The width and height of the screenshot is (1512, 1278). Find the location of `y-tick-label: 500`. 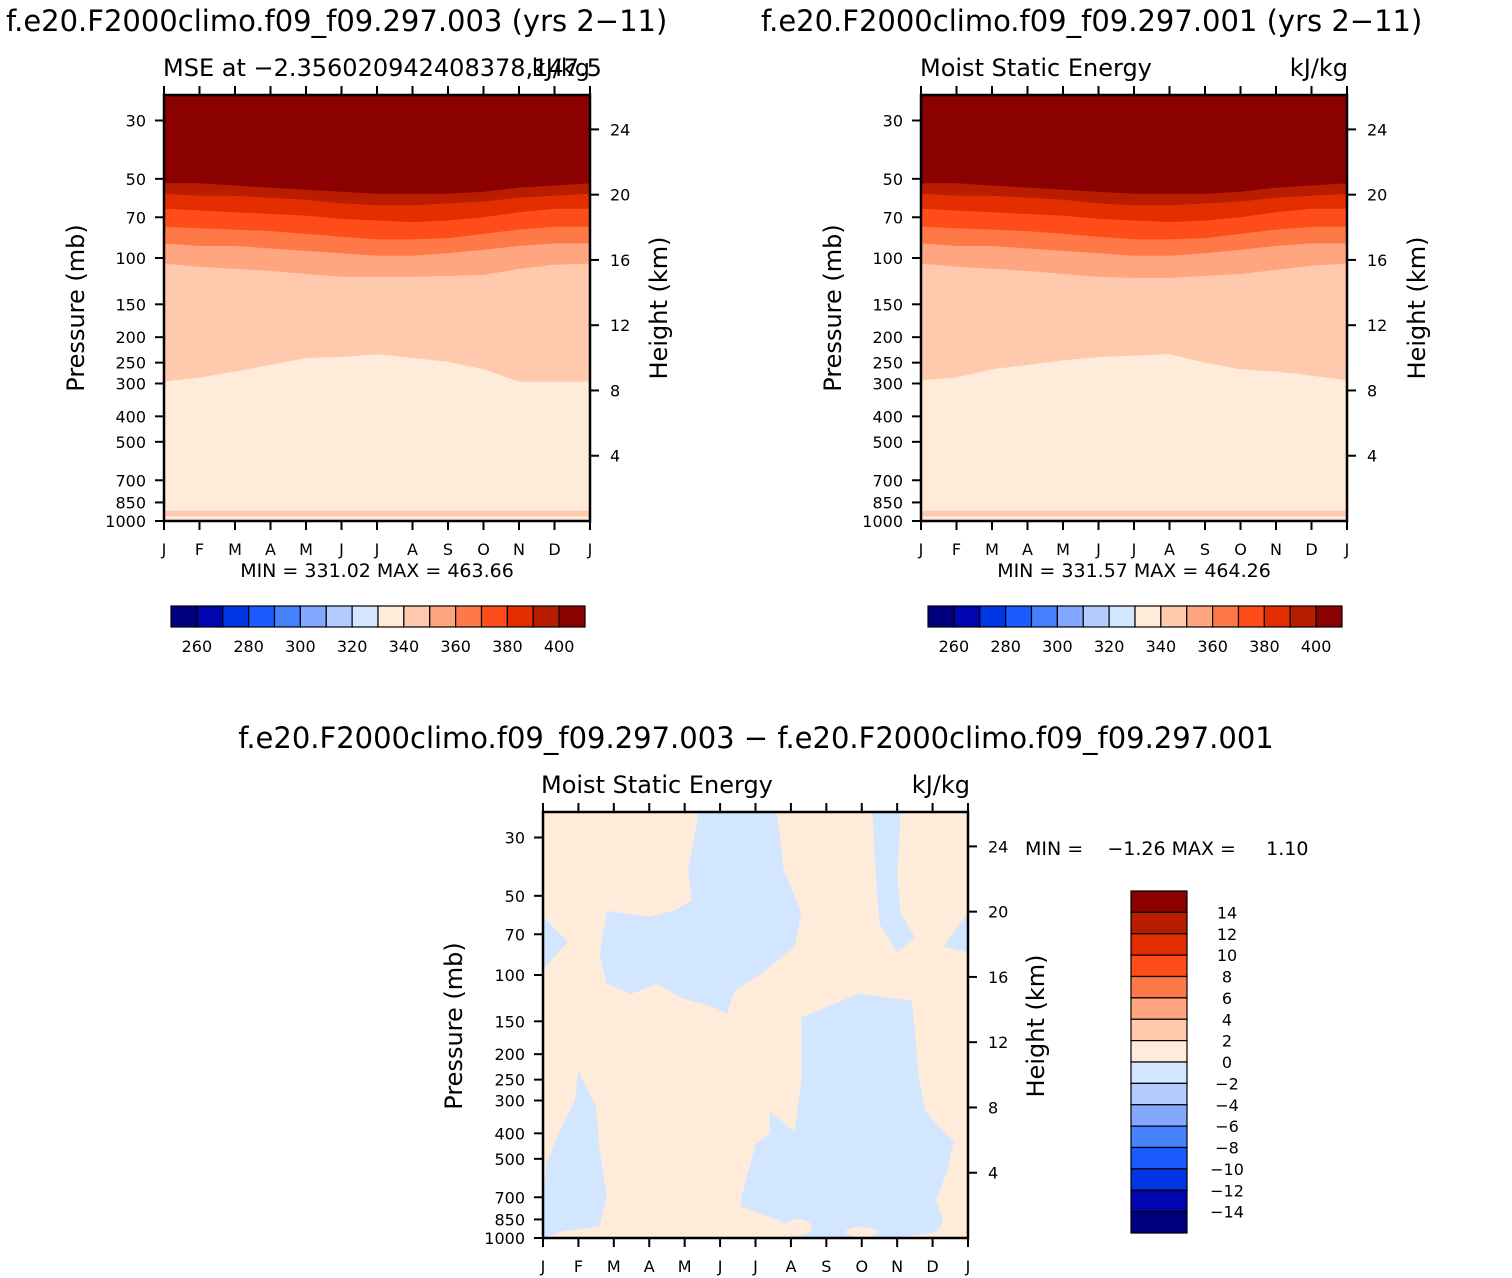

y-tick-label: 500 is located at coordinates (887, 442).